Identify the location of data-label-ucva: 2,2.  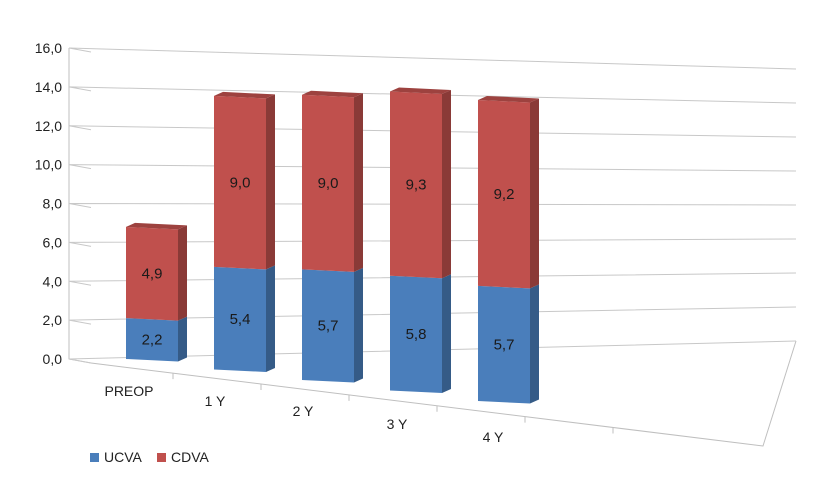
(152, 340).